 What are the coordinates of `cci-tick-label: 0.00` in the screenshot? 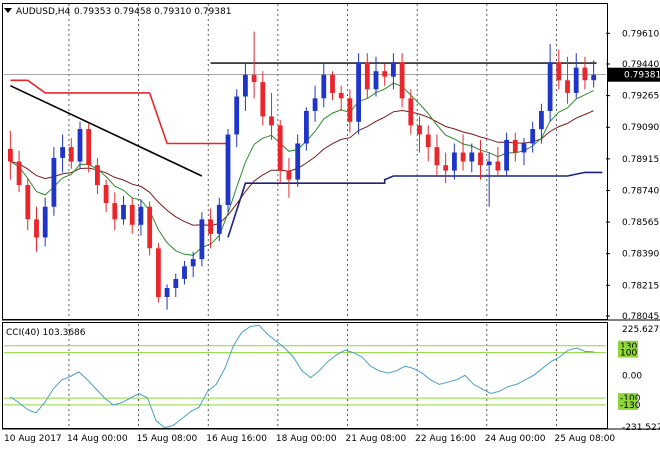 It's located at (632, 376).